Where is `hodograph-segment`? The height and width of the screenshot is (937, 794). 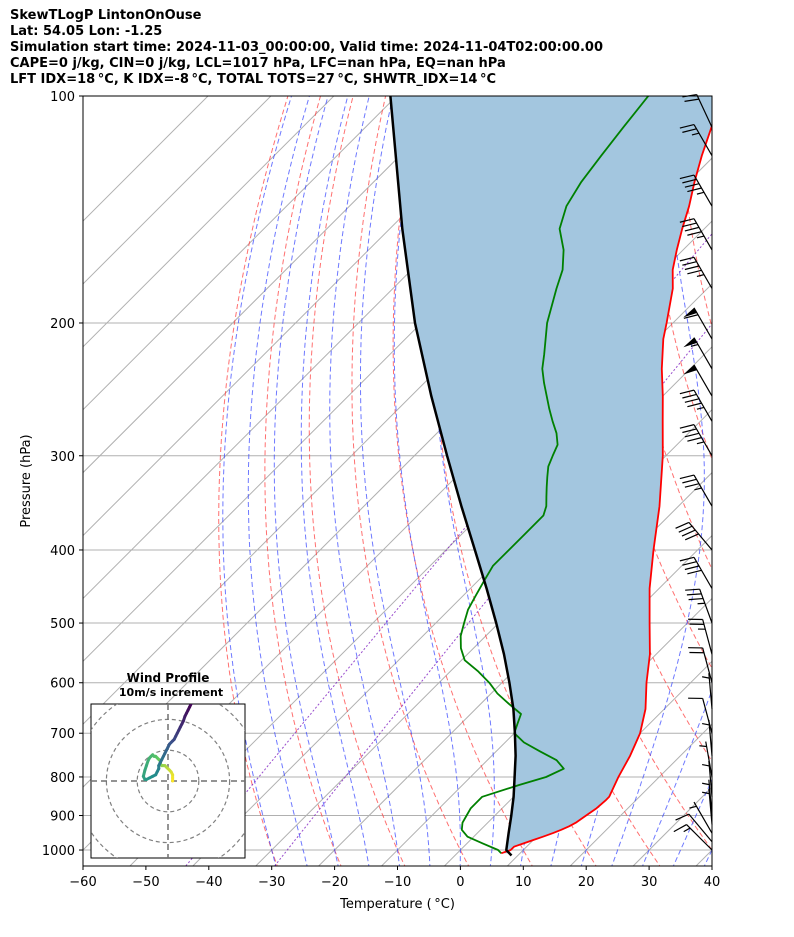 hodograph-segment is located at coordinates (190, 706).